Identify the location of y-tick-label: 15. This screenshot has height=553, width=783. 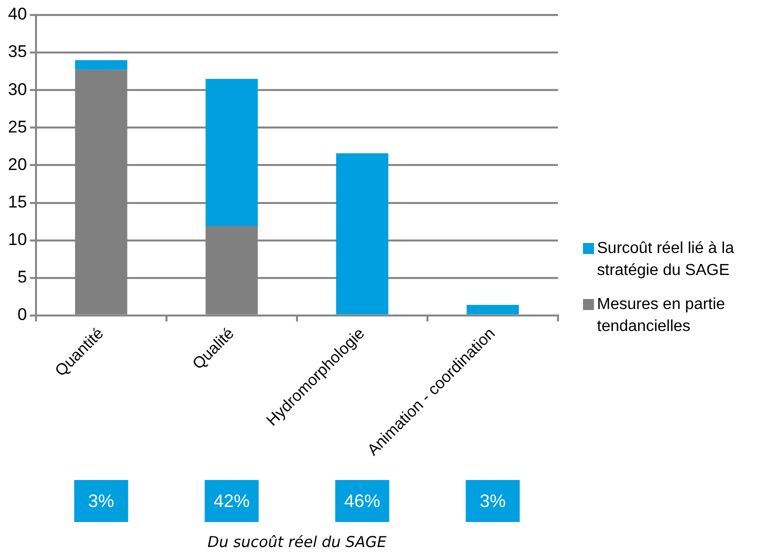
(17, 202).